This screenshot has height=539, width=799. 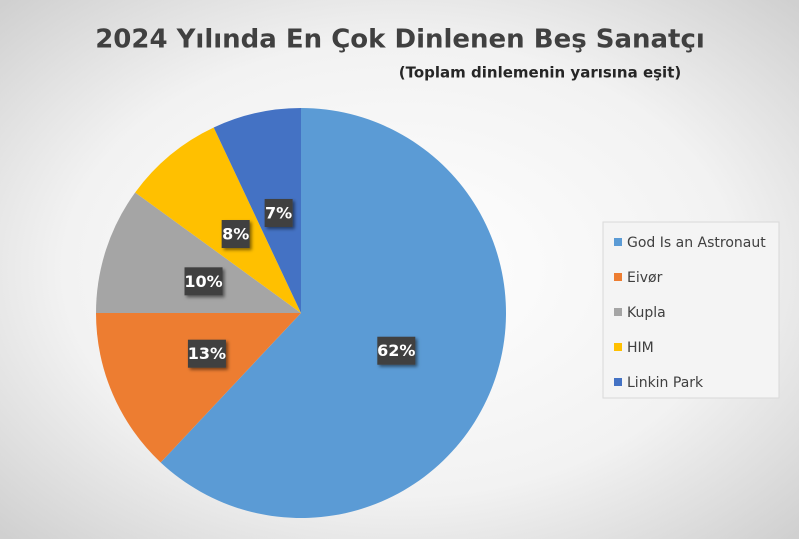 I want to click on legend-box, so click(x=691, y=310).